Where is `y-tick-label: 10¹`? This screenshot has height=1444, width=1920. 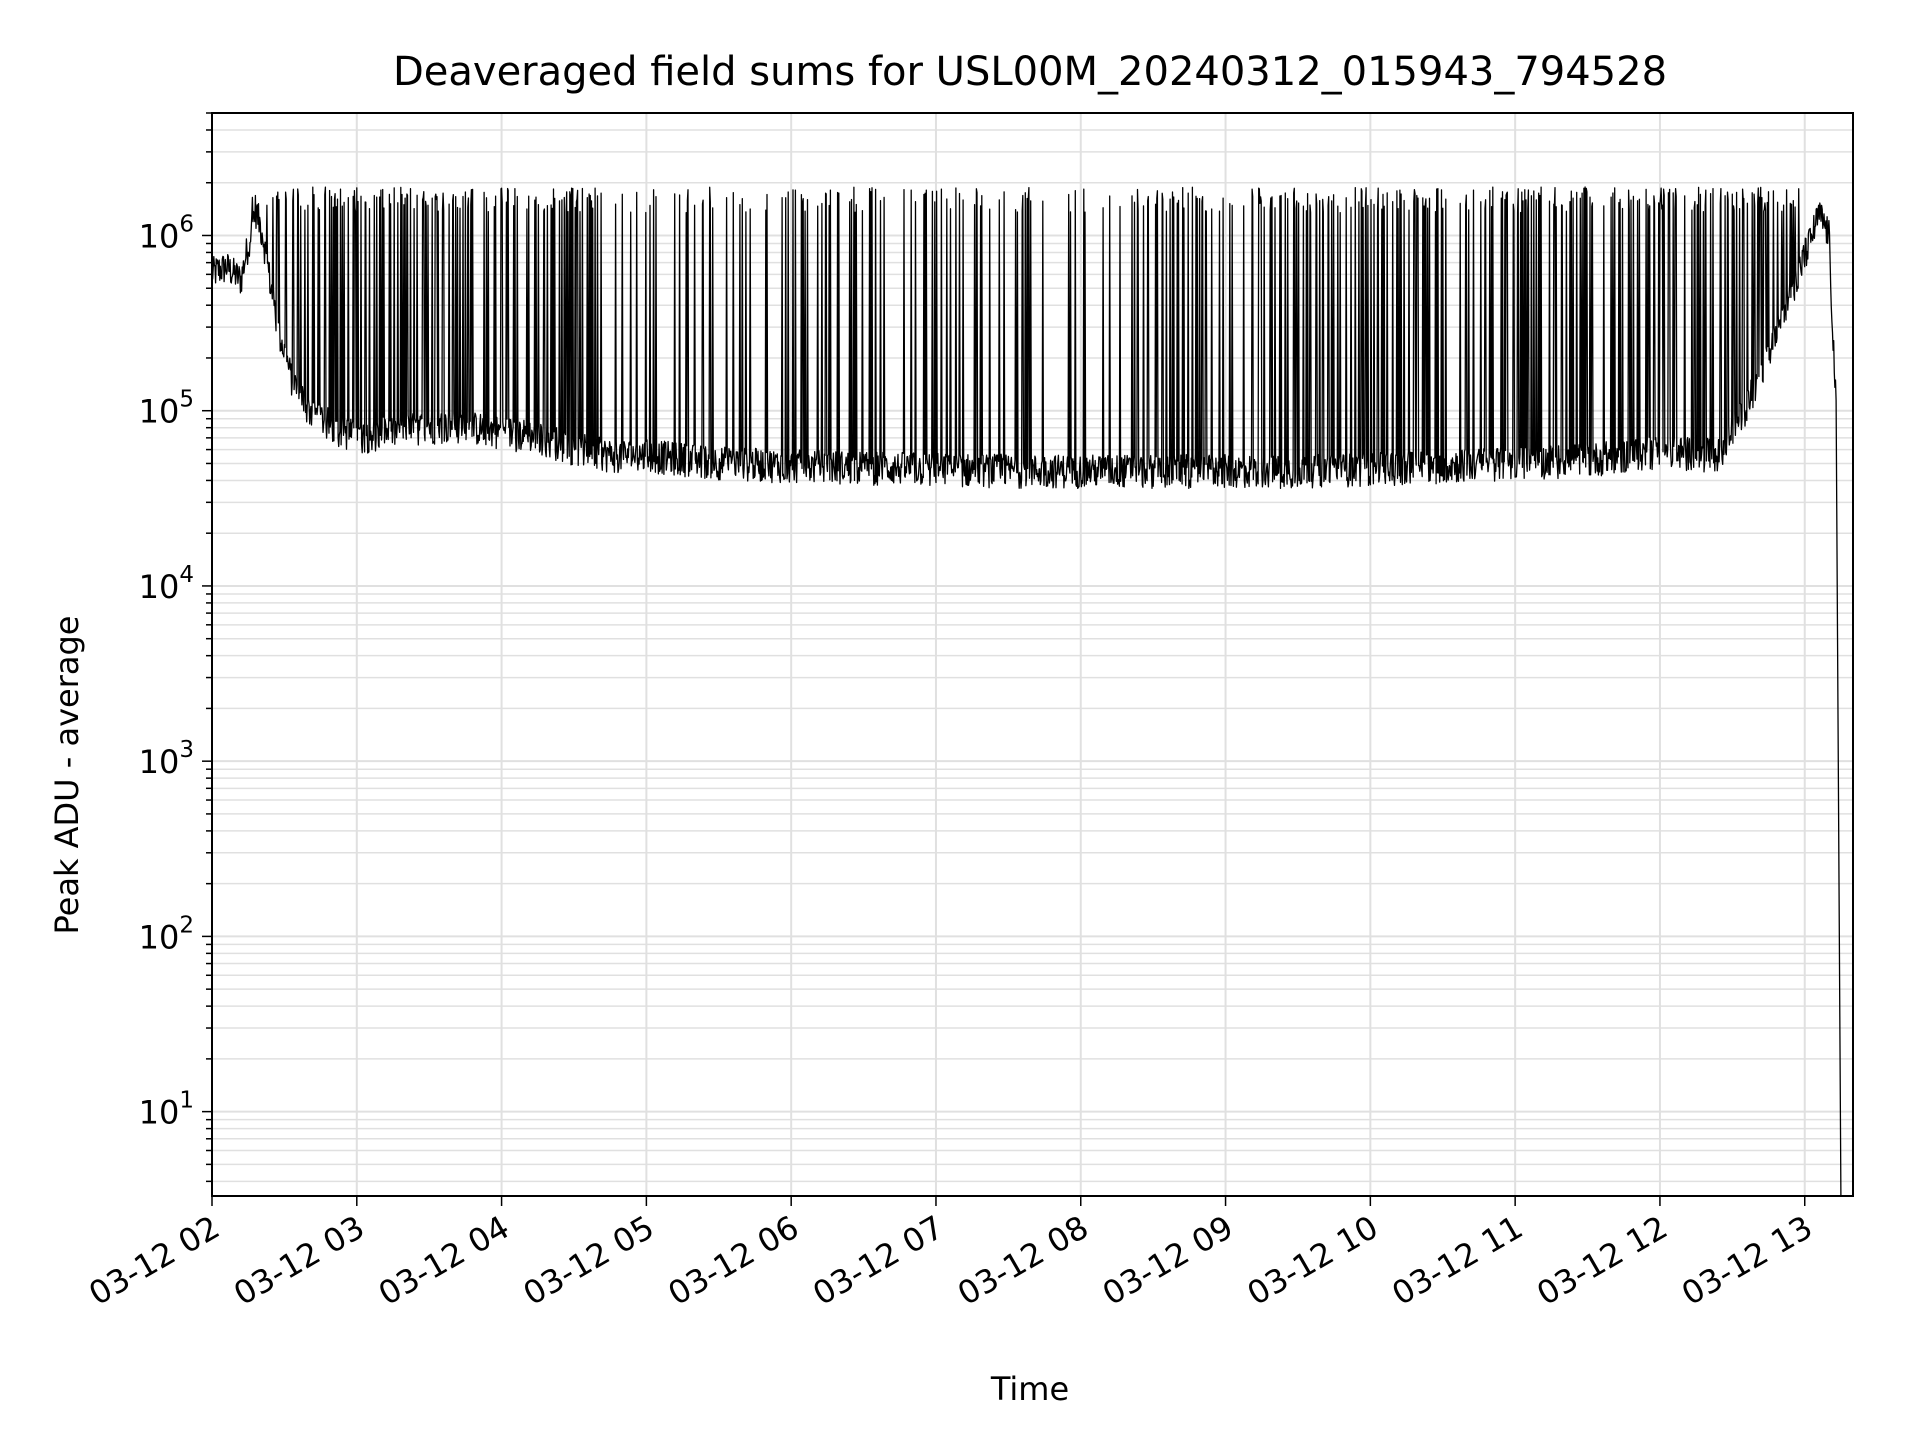 y-tick-label: 10¹ is located at coordinates (166, 1110).